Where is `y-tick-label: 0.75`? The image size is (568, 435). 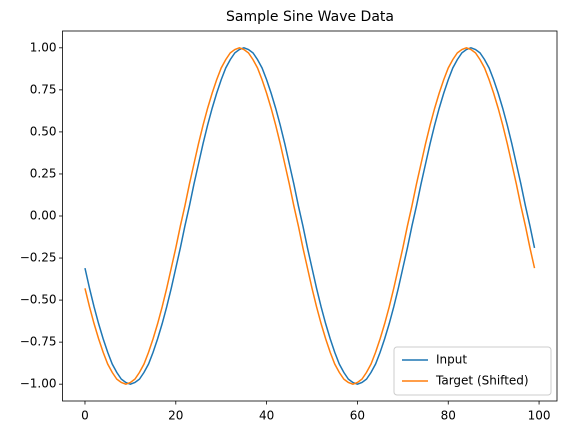
y-tick-label: 0.75 is located at coordinates (43, 89).